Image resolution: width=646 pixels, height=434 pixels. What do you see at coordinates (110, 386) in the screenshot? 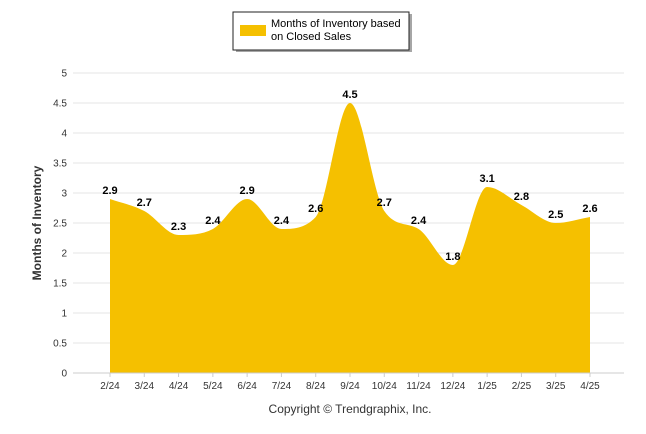
I see `x-tick-label: 2/24` at bounding box center [110, 386].